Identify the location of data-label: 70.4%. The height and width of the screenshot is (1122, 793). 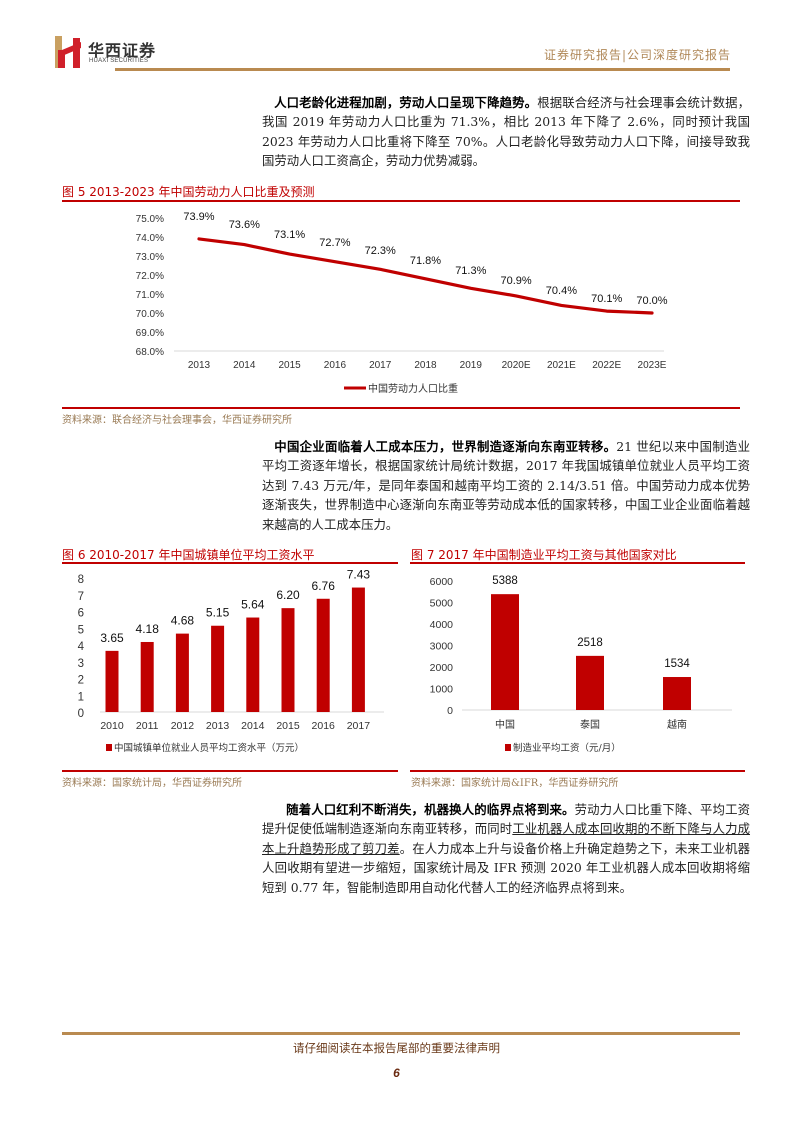
(561, 291).